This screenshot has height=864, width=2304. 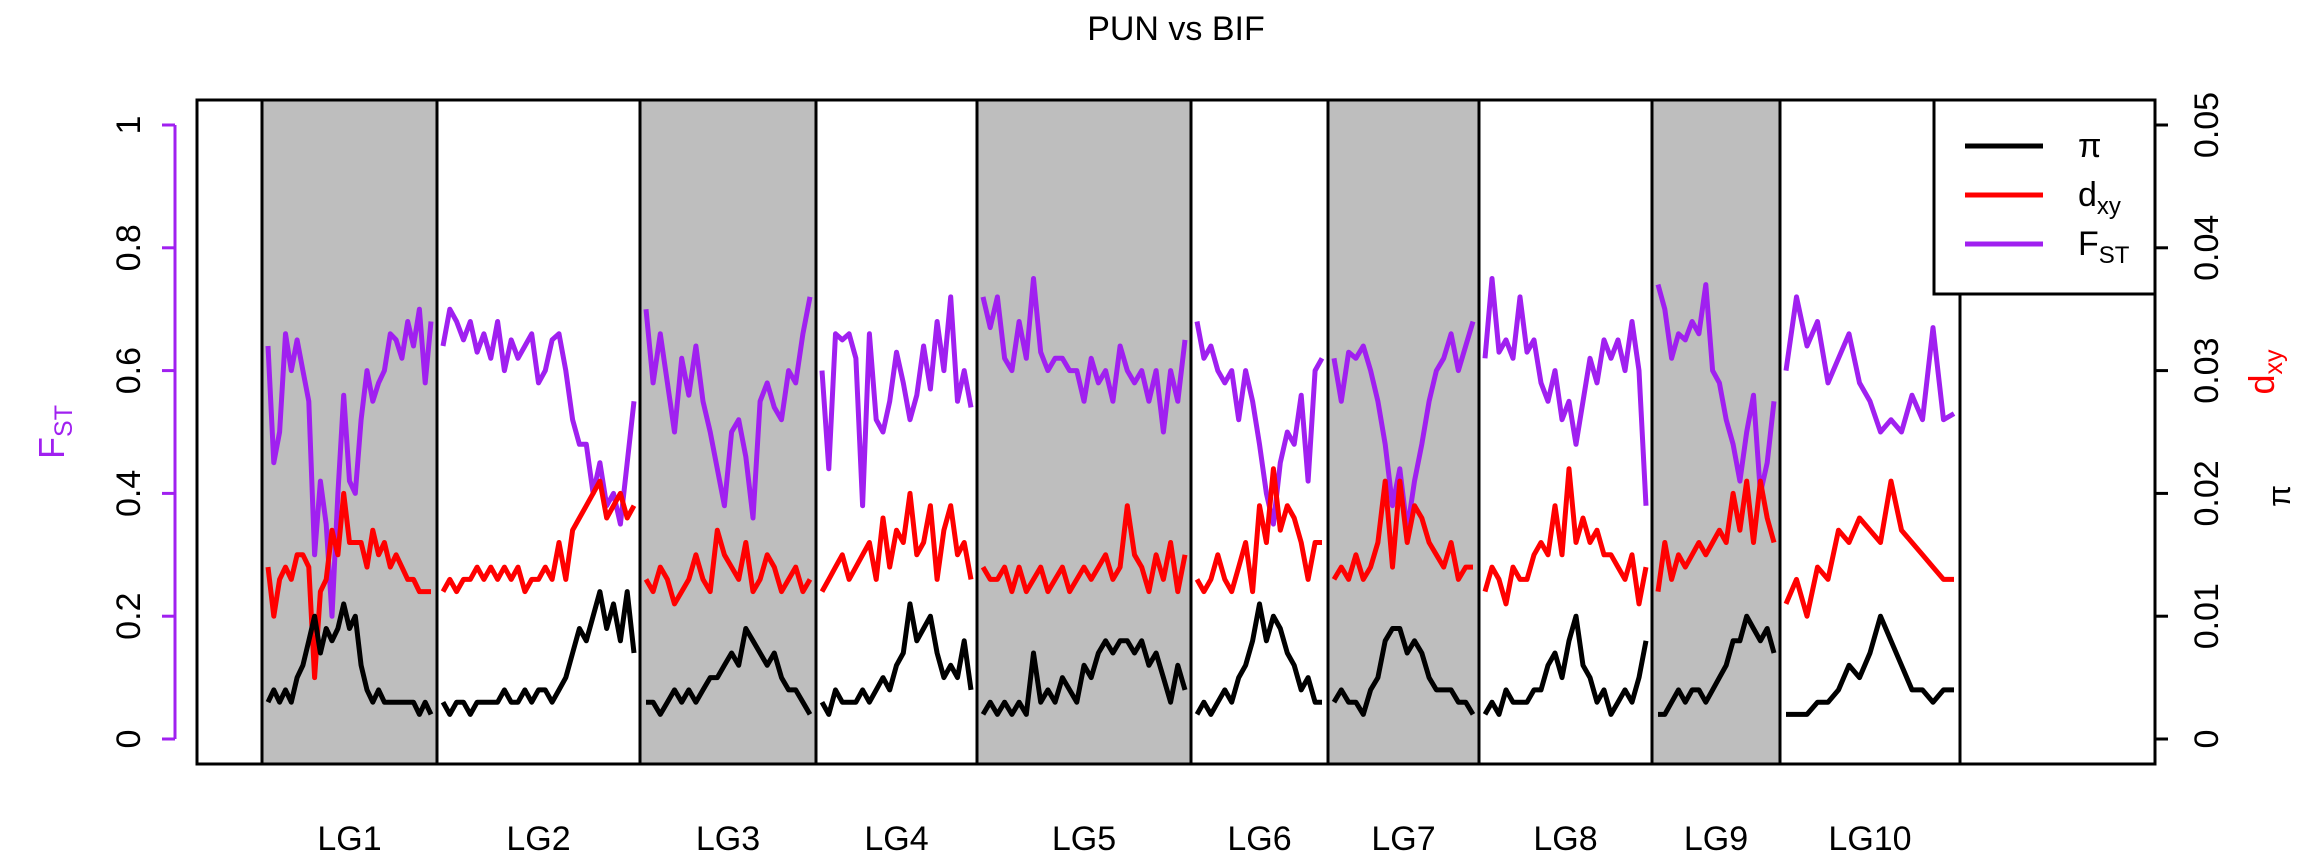 I want to click on right-tick-label: 0, so click(x=2207, y=739).